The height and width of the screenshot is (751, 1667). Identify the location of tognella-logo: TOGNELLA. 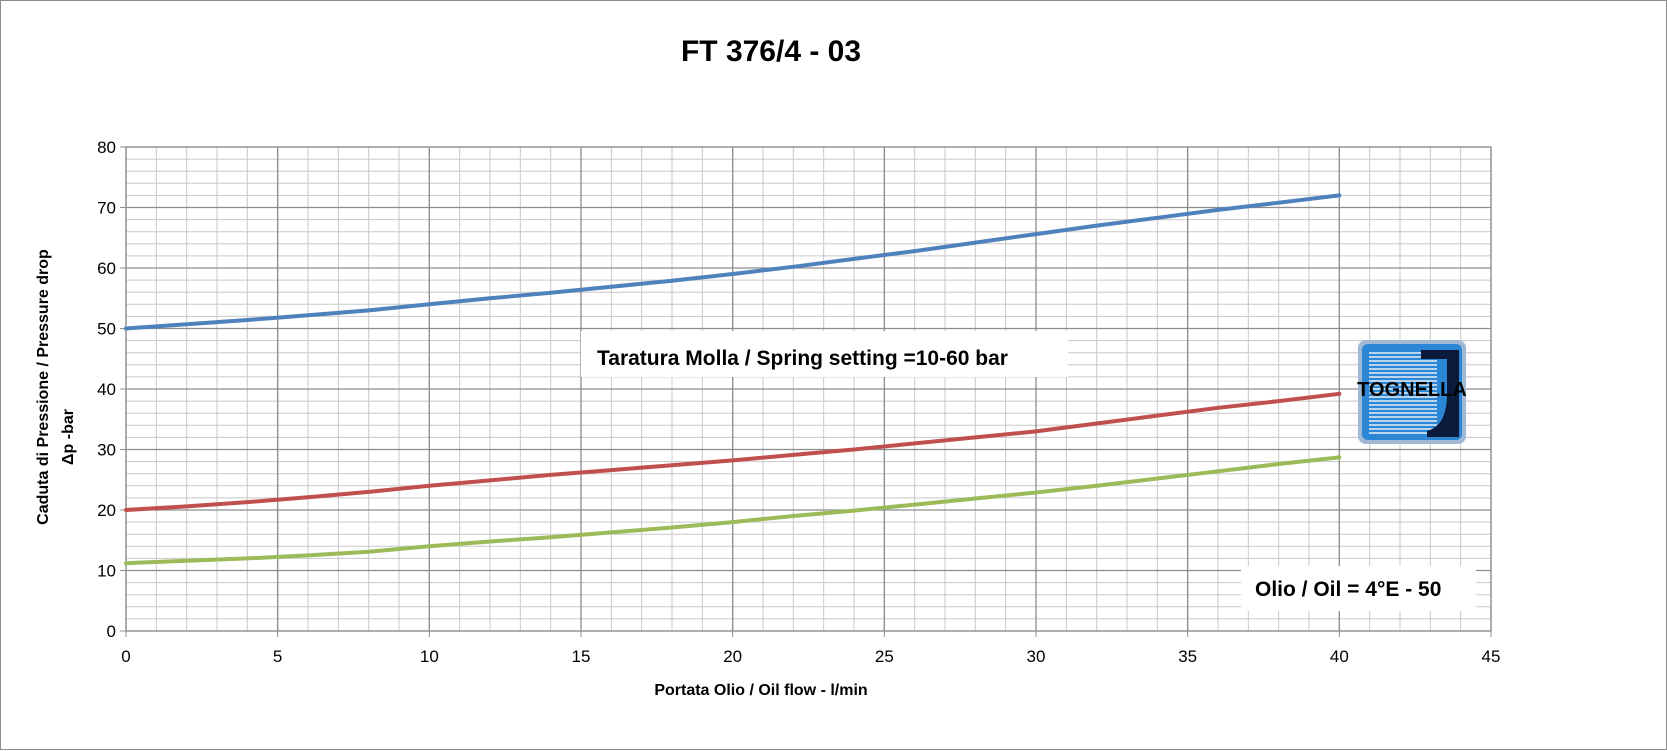
(1412, 392).